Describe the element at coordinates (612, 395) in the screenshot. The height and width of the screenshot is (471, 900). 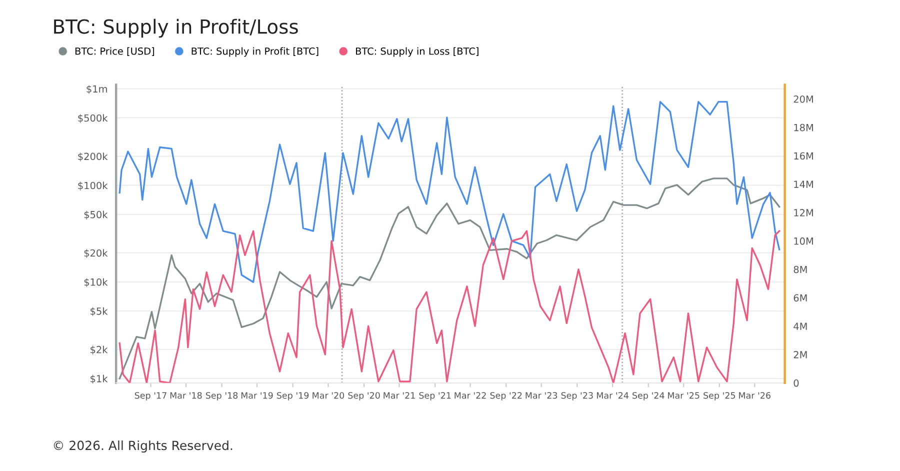
I see `x-tick-label: Mar '24` at that location.